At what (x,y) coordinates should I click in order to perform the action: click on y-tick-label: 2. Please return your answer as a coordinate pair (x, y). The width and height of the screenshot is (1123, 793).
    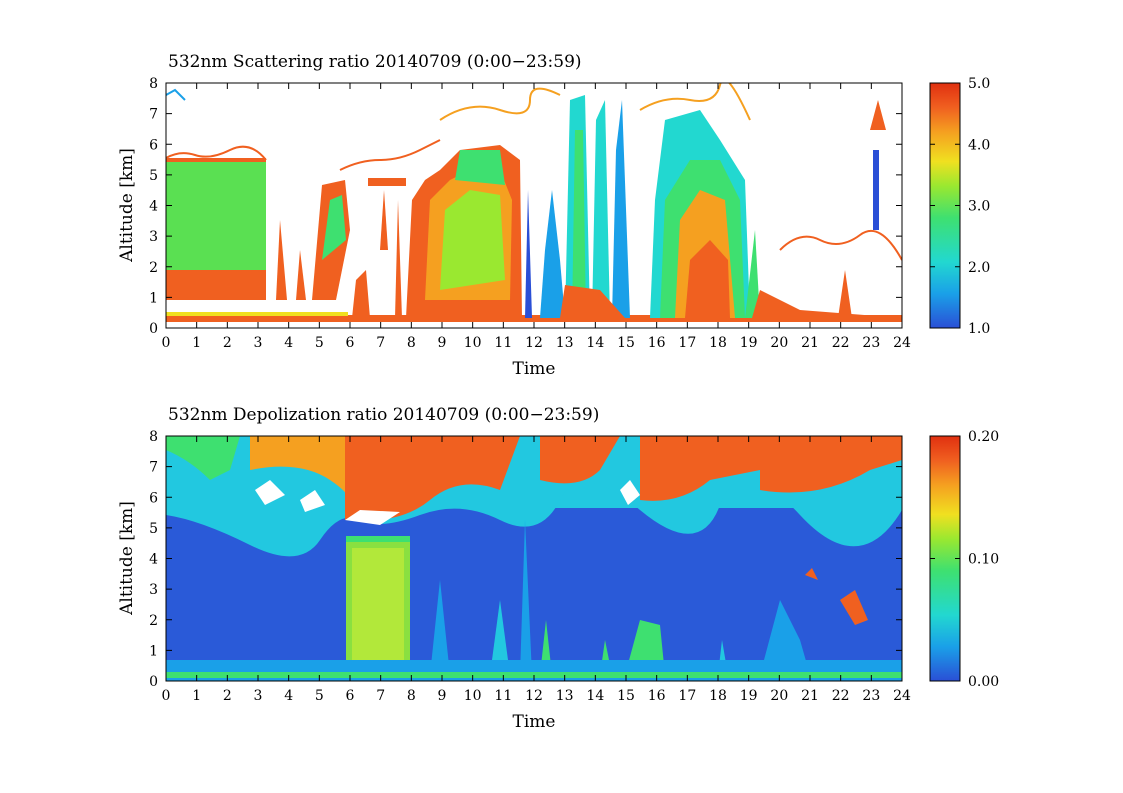
    Looking at the image, I should click on (153, 268).